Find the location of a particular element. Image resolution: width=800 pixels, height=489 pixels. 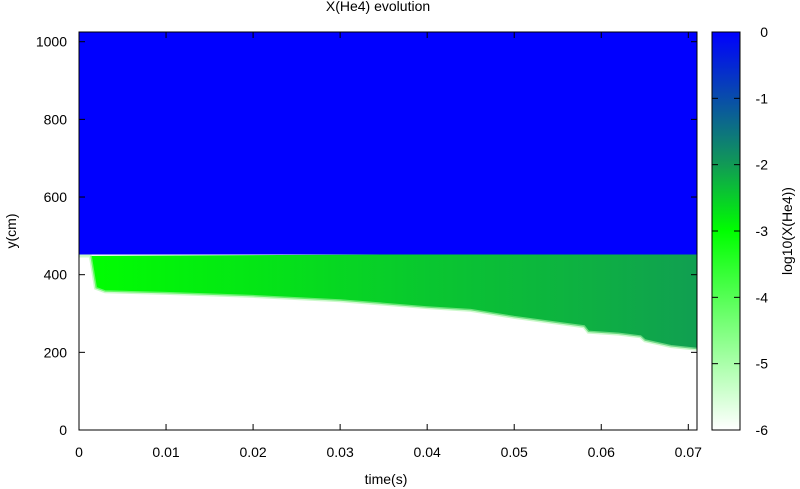

x-tick-label: 0.04 is located at coordinates (427, 452).